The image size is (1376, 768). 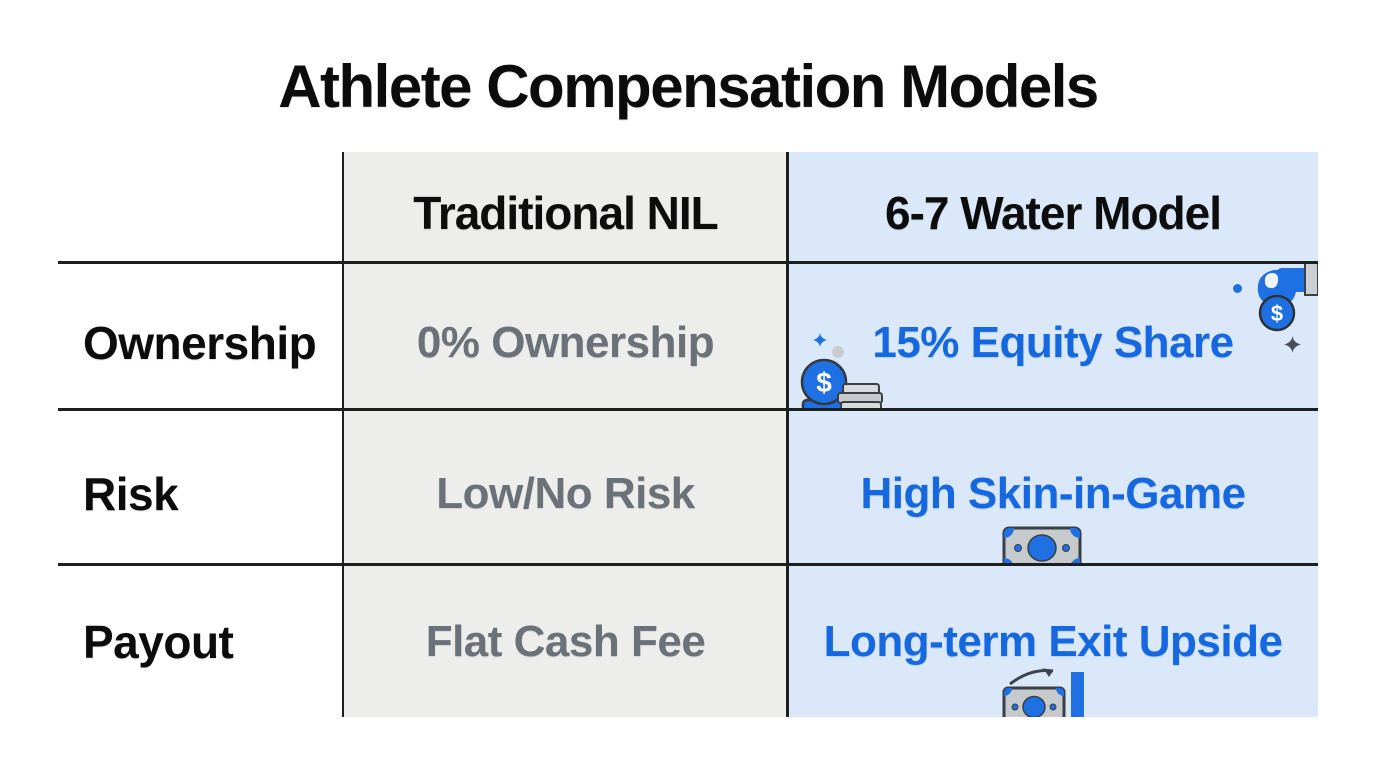 What do you see at coordinates (688, 86) in the screenshot?
I see `page-title: Athlete Compensation Models` at bounding box center [688, 86].